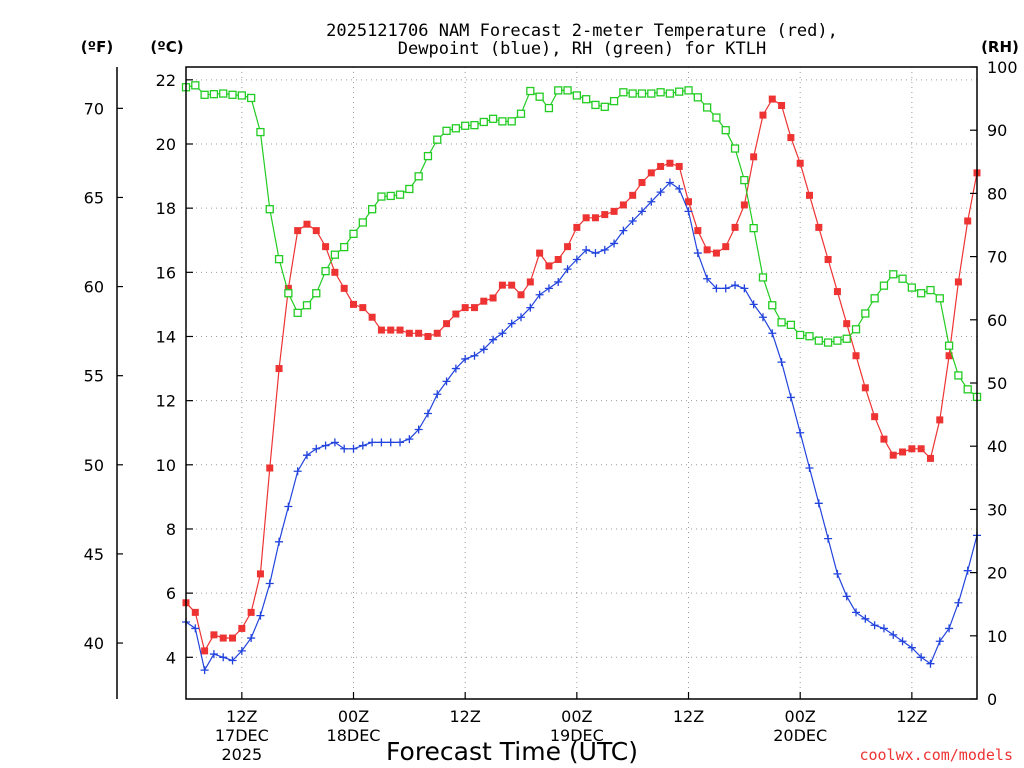 The height and width of the screenshot is (768, 1024). What do you see at coordinates (94, 197) in the screenshot?
I see `fahrenheit-tick-label: 65` at bounding box center [94, 197].